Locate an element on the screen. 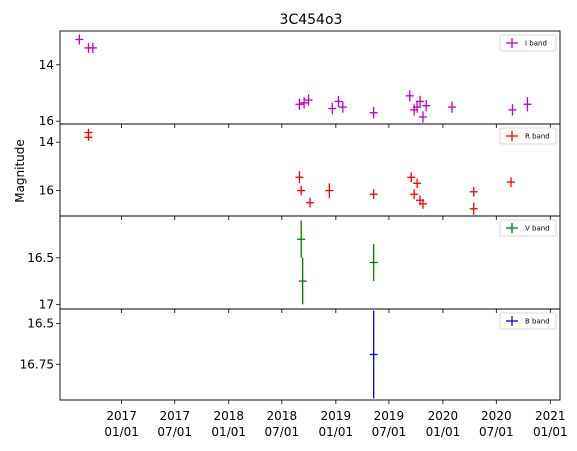 Image resolution: width=577 pixels, height=451 pixels. x-tick-label-line: 2021 is located at coordinates (550, 416).